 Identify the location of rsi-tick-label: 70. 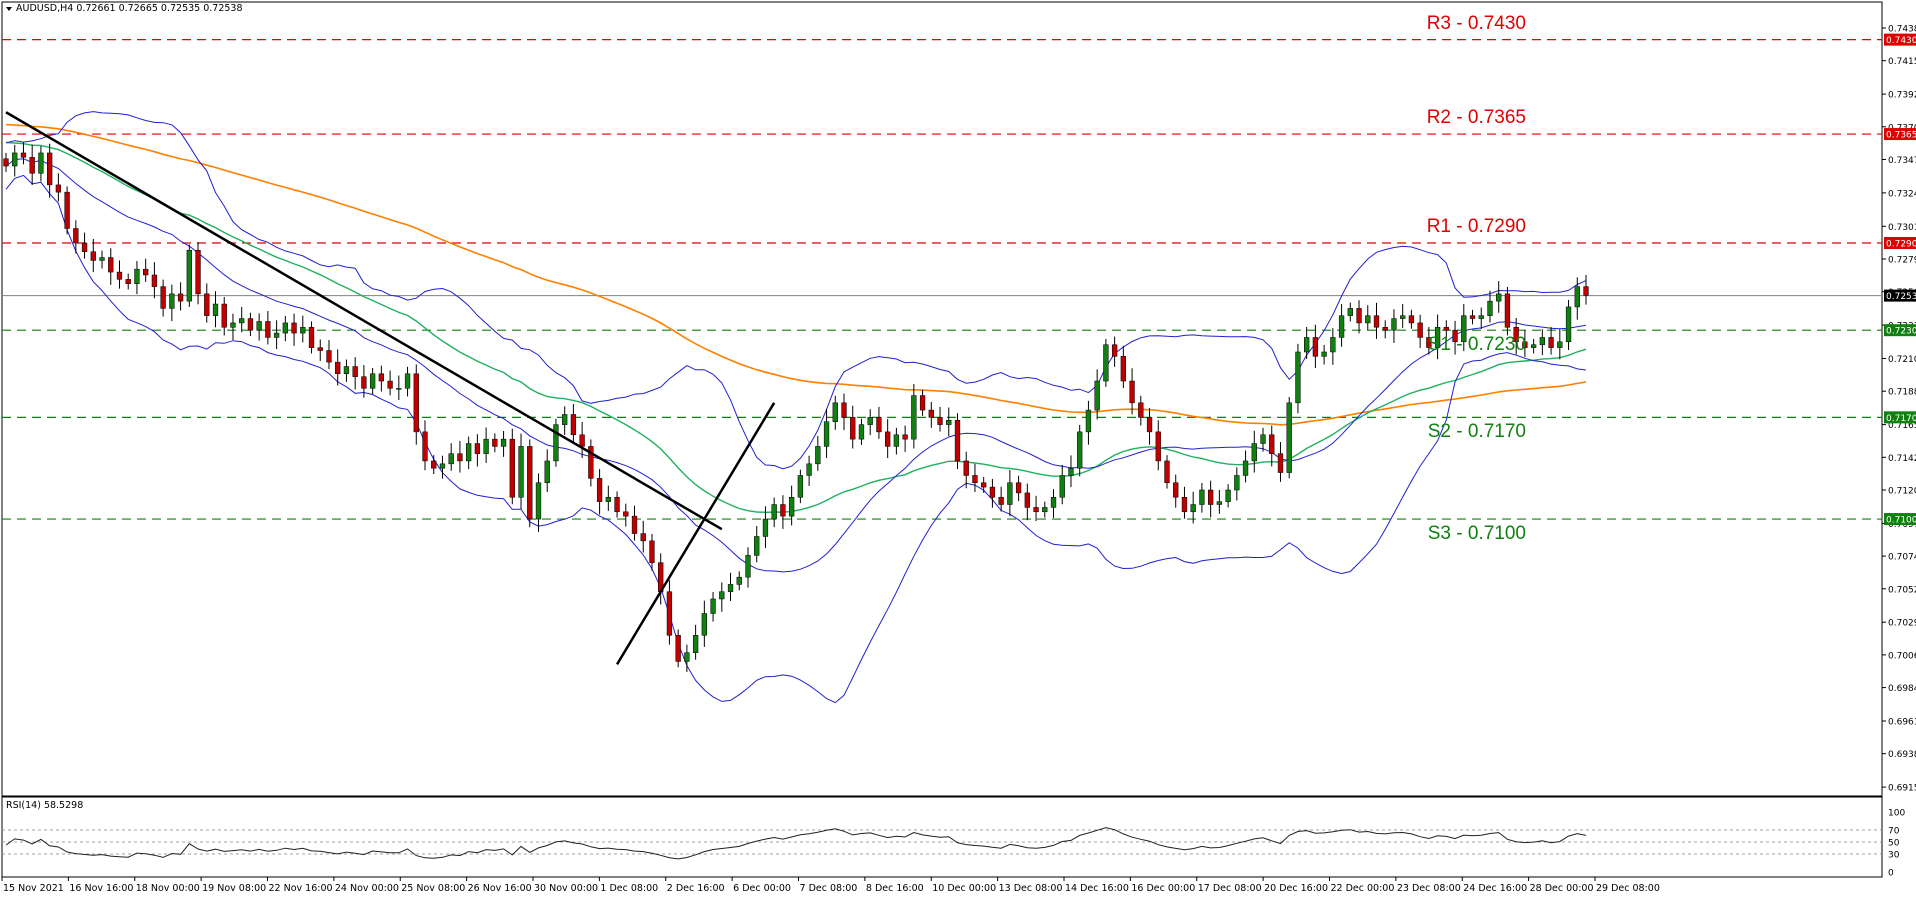
(1894, 832).